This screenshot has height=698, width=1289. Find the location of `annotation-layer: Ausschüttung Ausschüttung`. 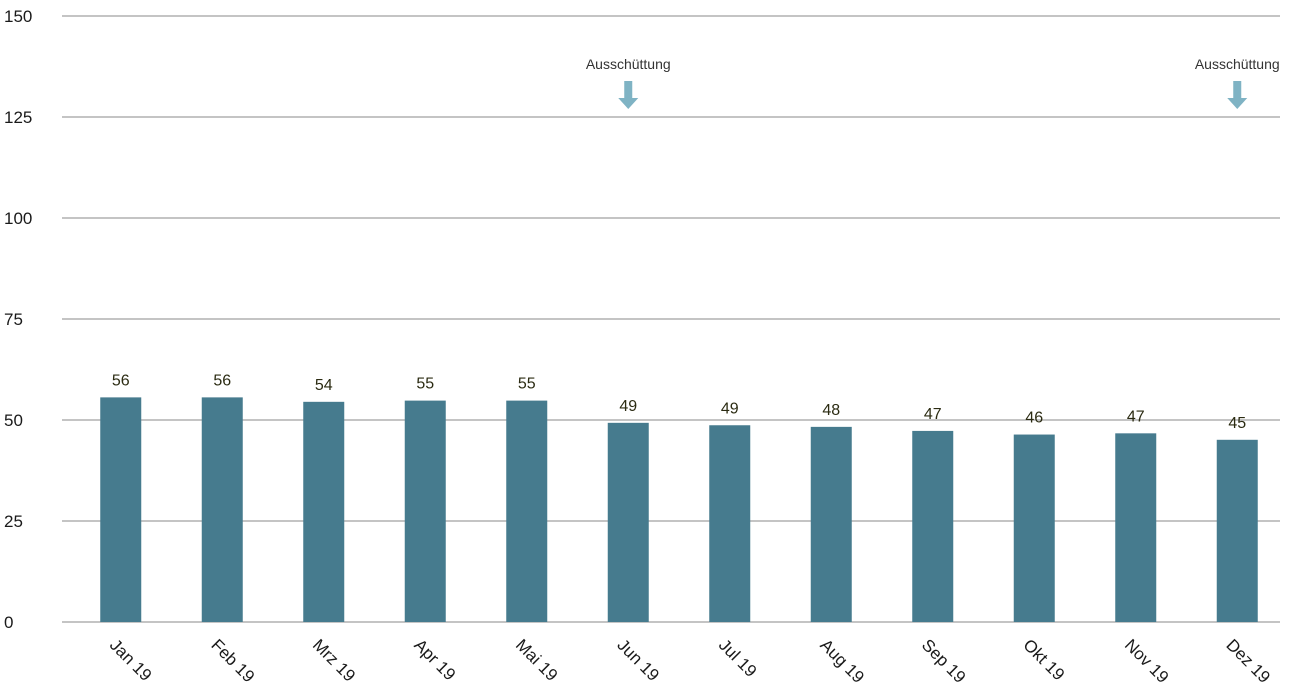

annotation-layer: Ausschüttung Ausschüttung is located at coordinates (933, 82).